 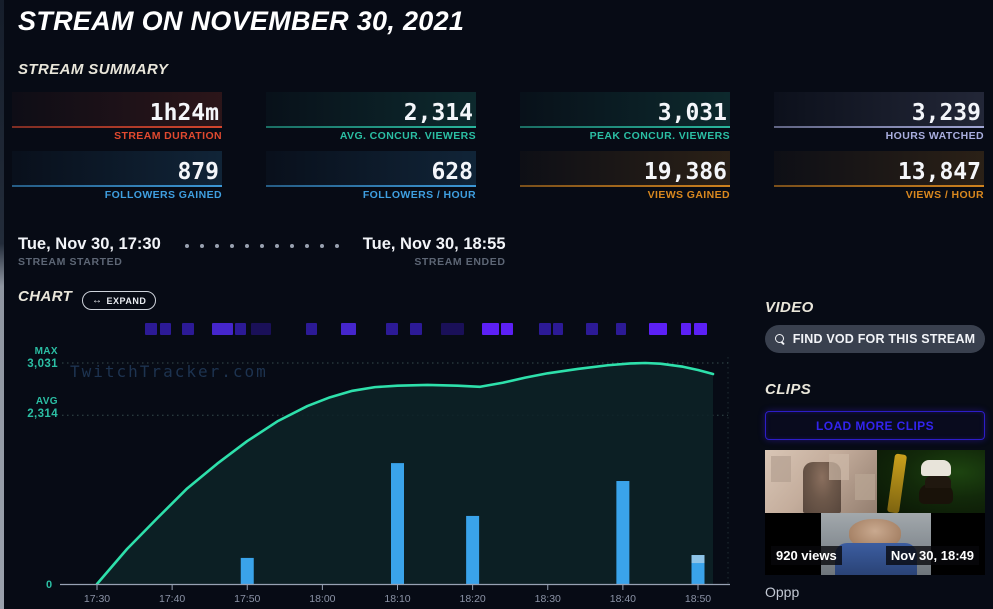 What do you see at coordinates (371, 109) in the screenshot?
I see `stat-value: 2,314` at bounding box center [371, 109].